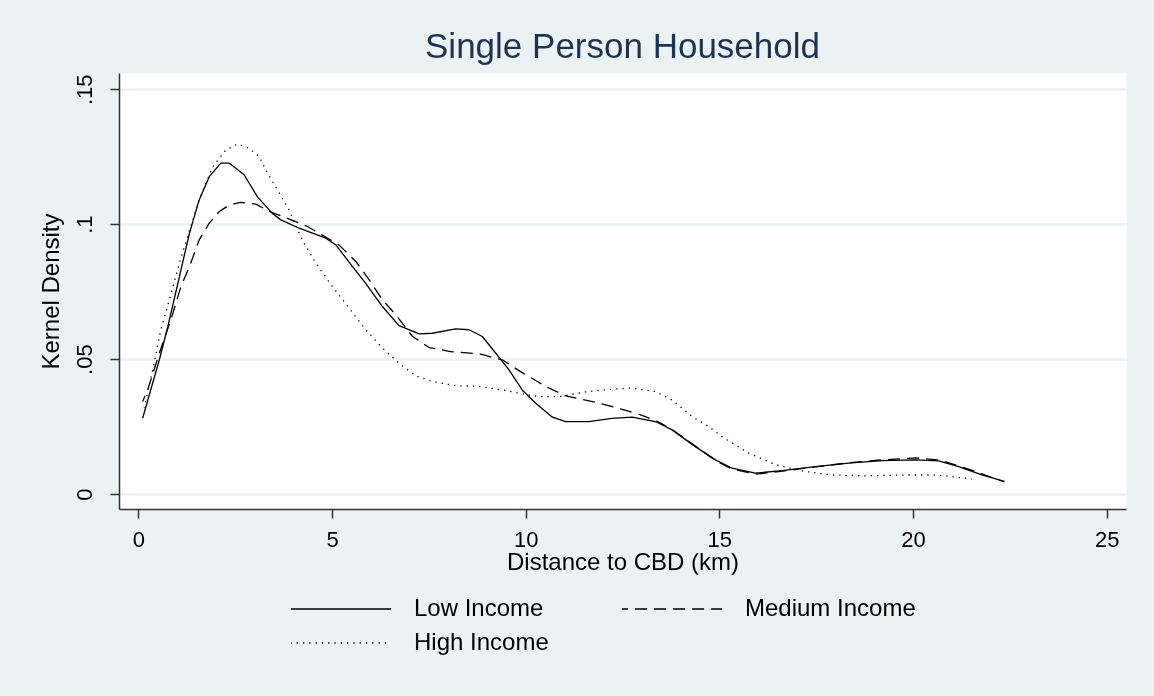 The image size is (1154, 696). Describe the element at coordinates (830, 607) in the screenshot. I see `legend-label: Medium Income` at that location.